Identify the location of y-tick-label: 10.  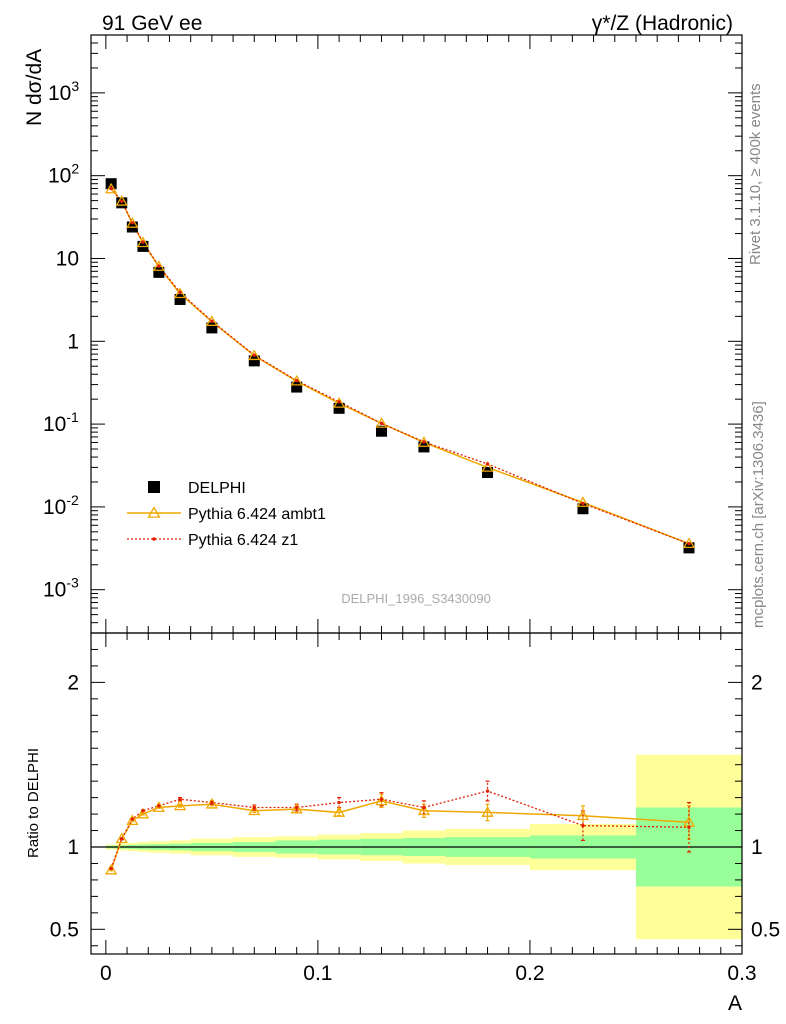
(67, 258).